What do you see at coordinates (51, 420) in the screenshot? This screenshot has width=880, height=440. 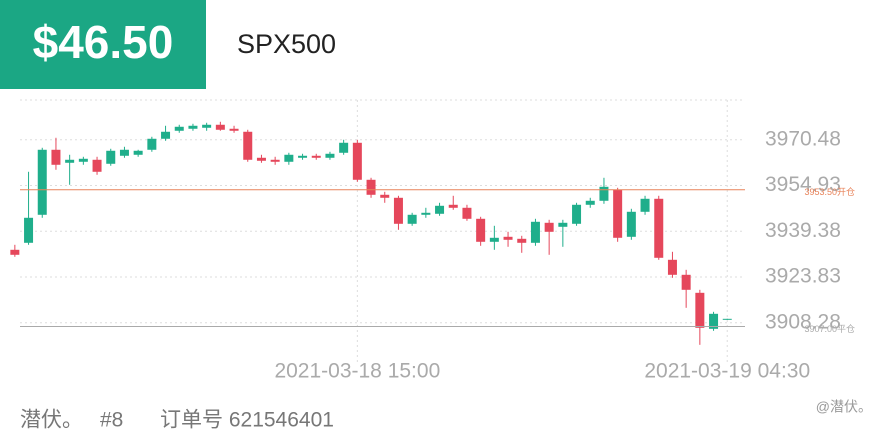 I see `user: 潜伏。` at bounding box center [51, 420].